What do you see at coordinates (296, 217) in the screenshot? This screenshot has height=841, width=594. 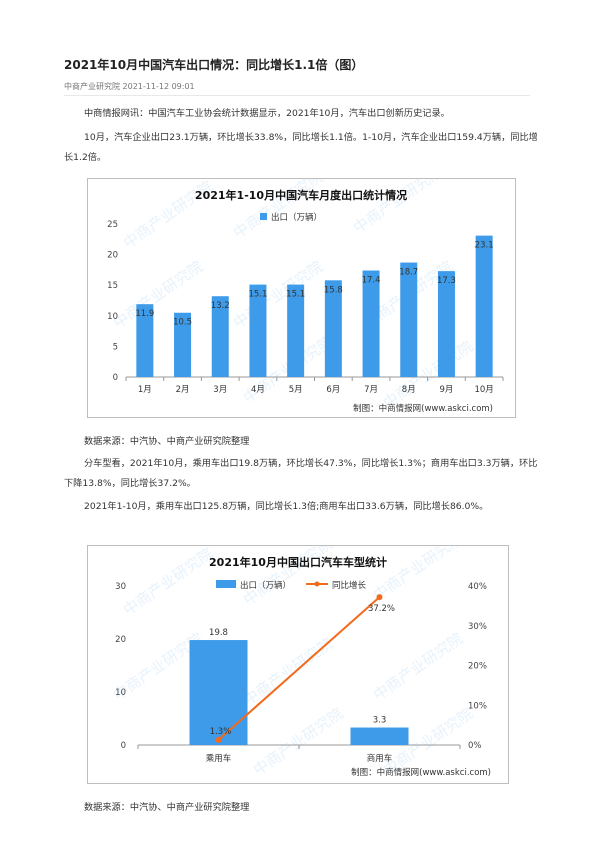 I see `legend-label: 出口（万辆）` at bounding box center [296, 217].